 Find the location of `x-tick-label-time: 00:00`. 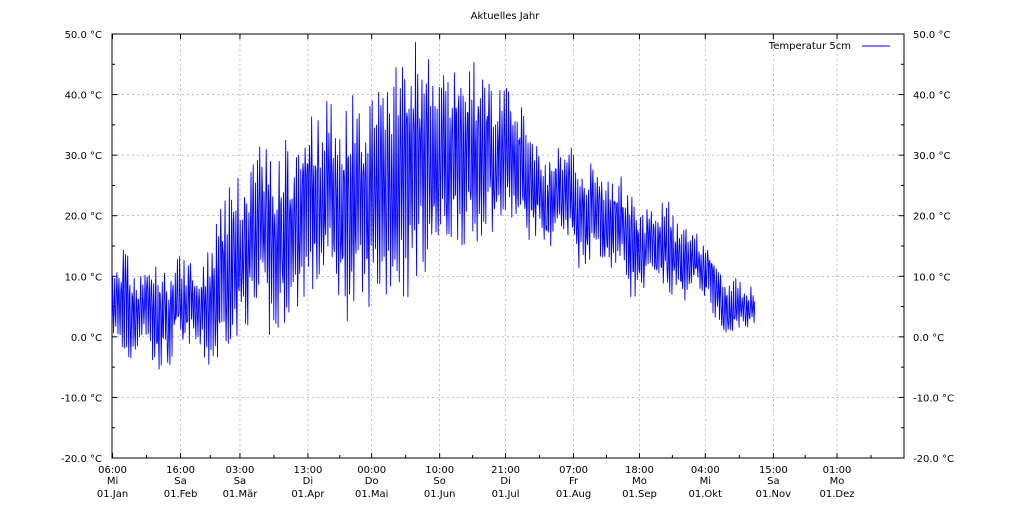

x-tick-label-time: 00:00 is located at coordinates (371, 470).